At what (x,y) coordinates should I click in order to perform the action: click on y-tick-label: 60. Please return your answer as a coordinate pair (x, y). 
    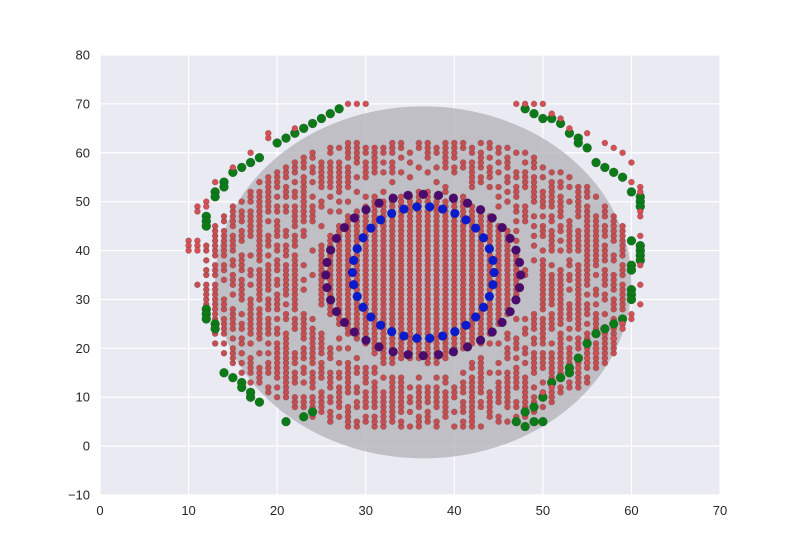
    Looking at the image, I should click on (83, 152).